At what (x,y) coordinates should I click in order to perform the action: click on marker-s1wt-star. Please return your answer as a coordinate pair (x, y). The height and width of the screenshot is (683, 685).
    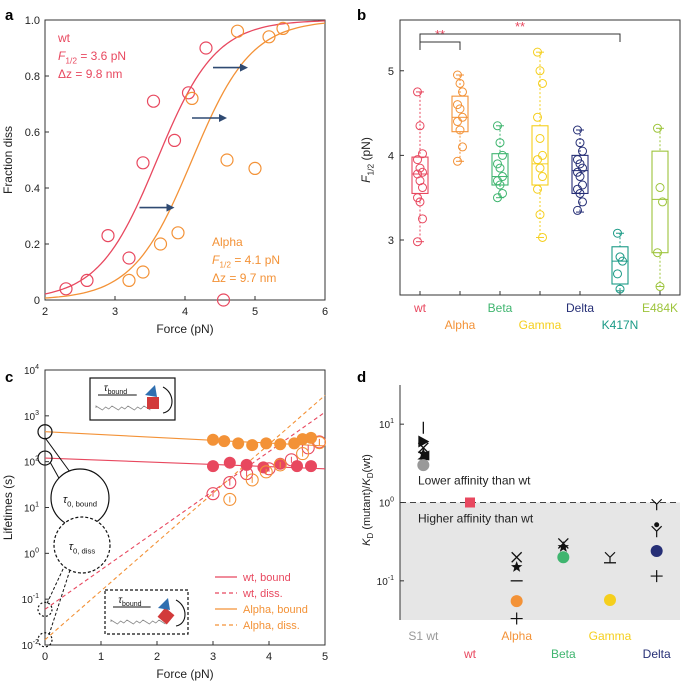
    Looking at the image, I should click on (423, 453).